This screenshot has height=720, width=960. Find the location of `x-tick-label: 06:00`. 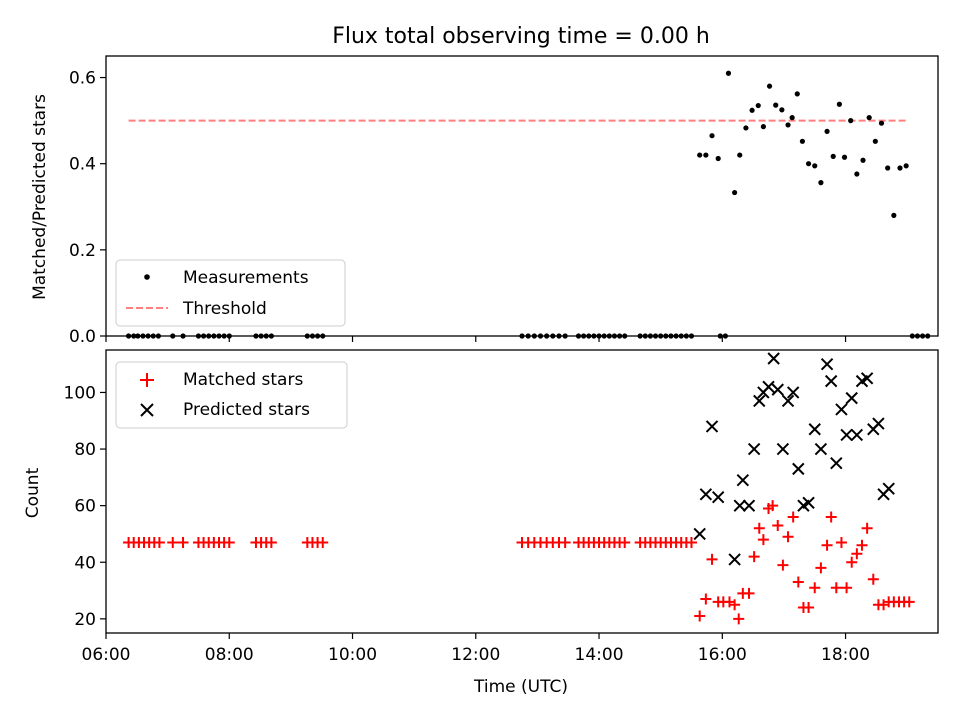

x-tick-label: 06:00 is located at coordinates (106, 655).